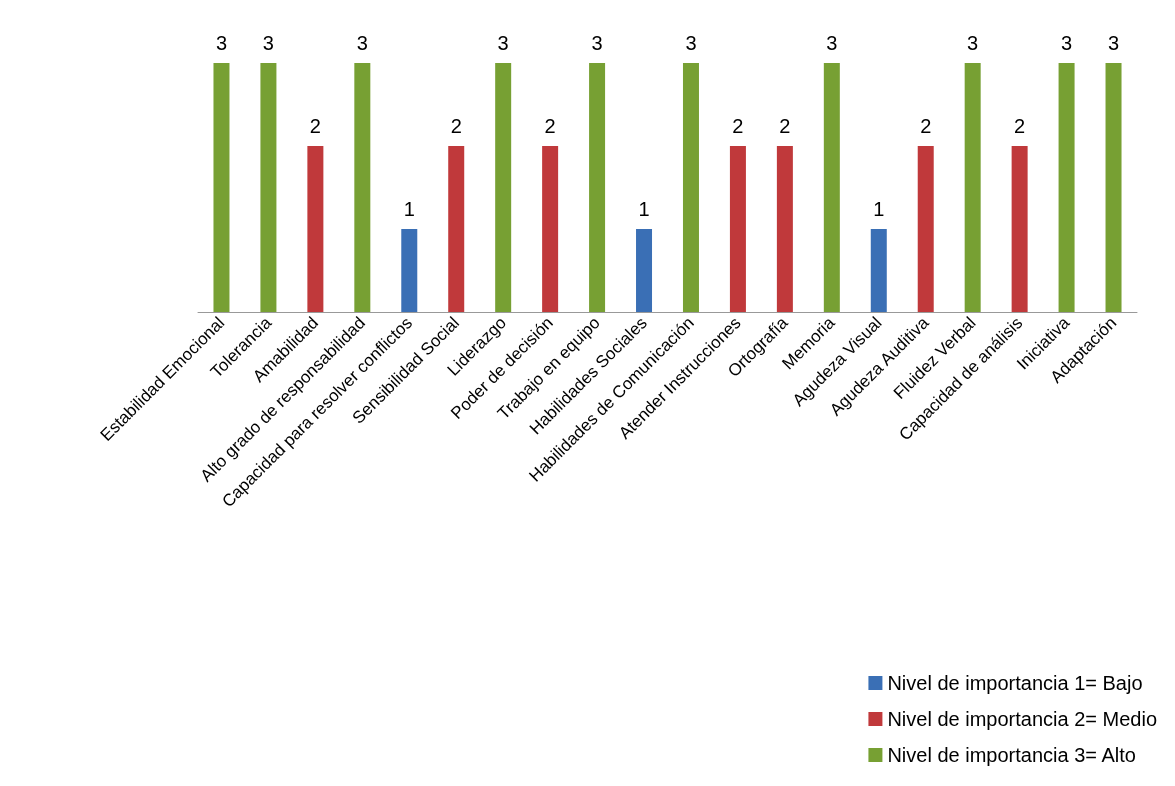 Image resolution: width=1175 pixels, height=786 pixels. I want to click on legend-label: Nivel de importancia 2= Medio, so click(1022, 719).